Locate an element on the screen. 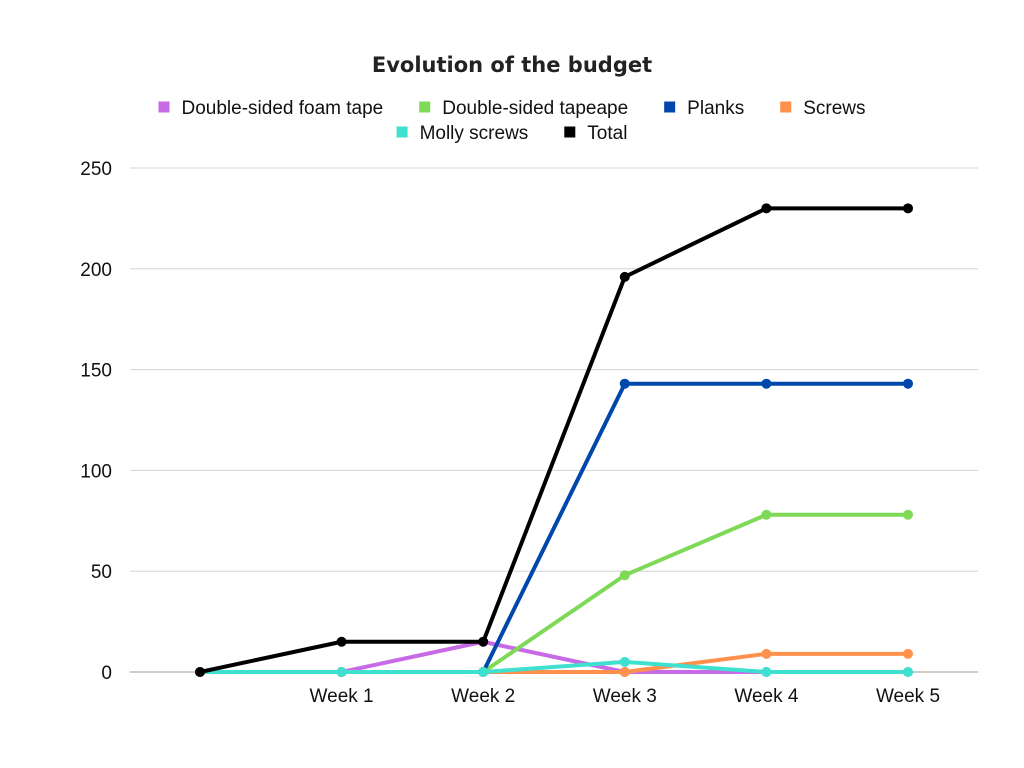 The height and width of the screenshot is (768, 1024). y-tick-label: 100 is located at coordinates (96, 471).